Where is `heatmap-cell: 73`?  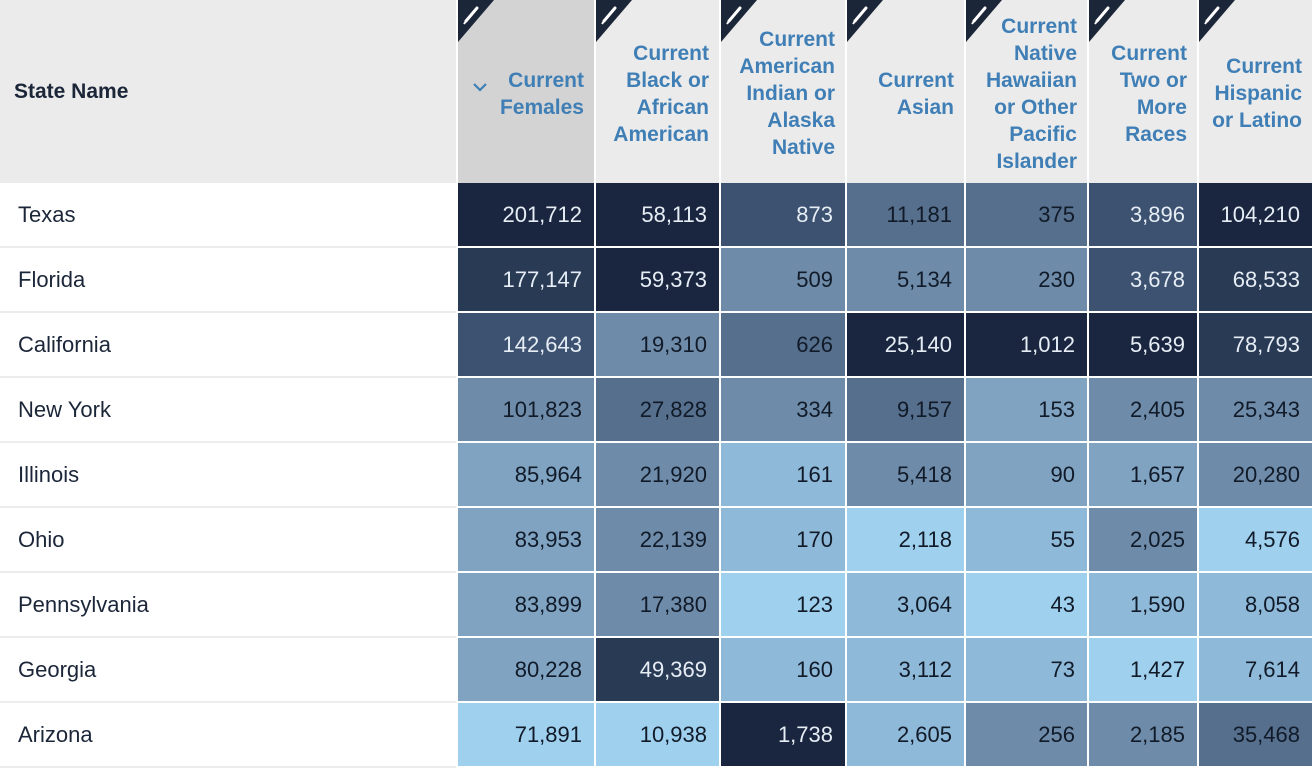 heatmap-cell: 73 is located at coordinates (1025, 670).